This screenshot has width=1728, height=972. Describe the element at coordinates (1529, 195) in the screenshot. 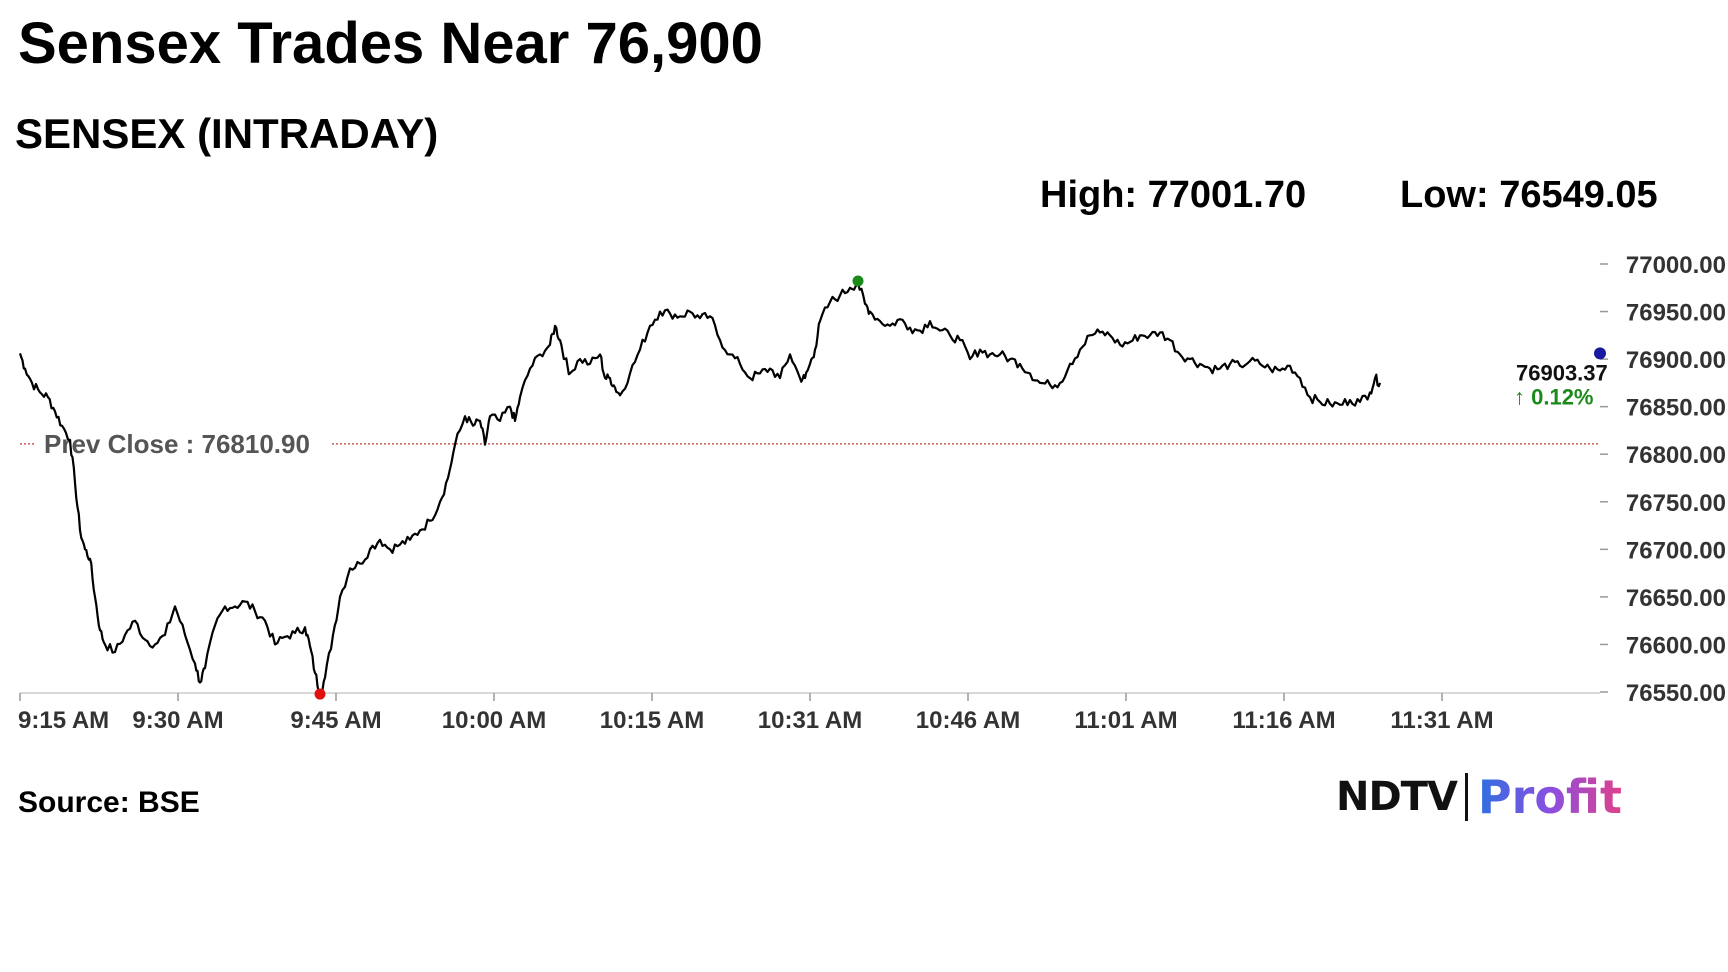

I see `low-value: Low: 76549.05` at that location.